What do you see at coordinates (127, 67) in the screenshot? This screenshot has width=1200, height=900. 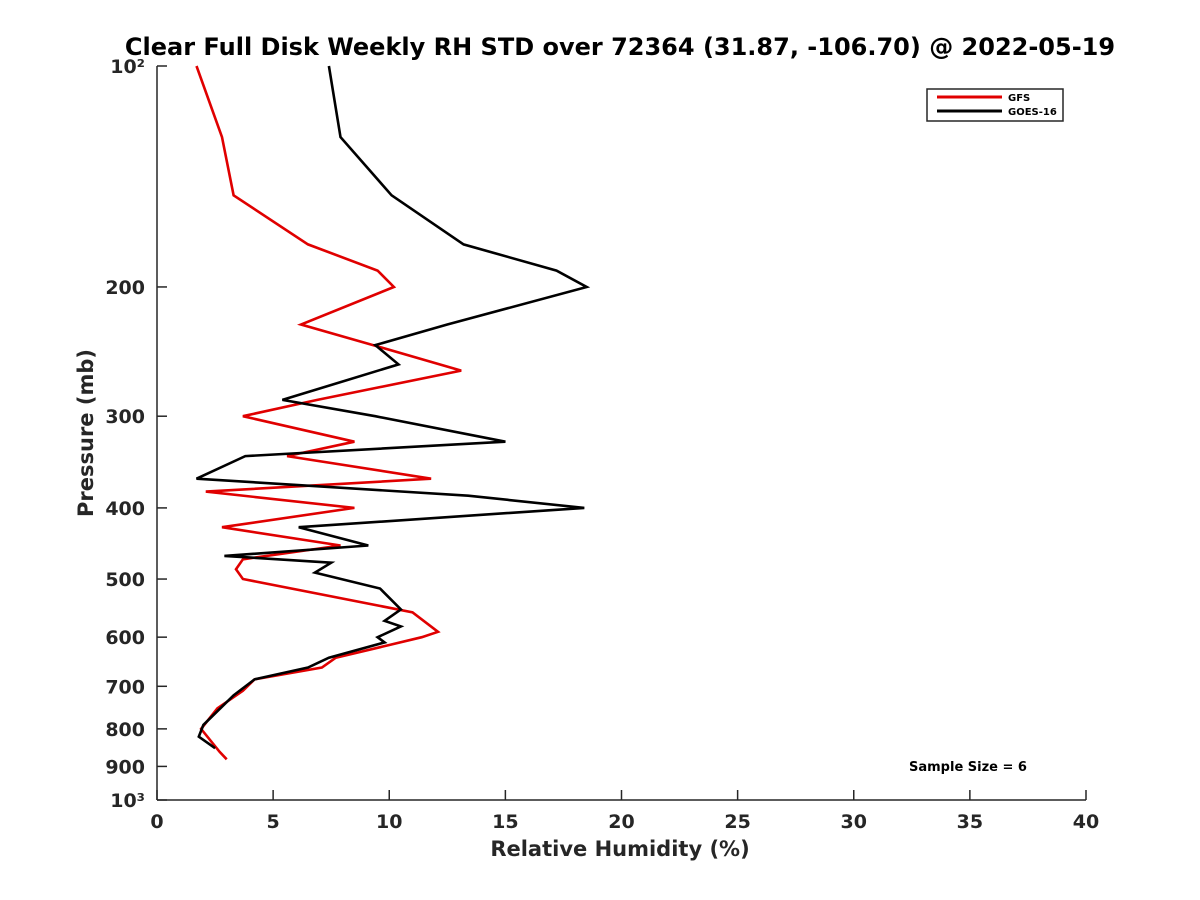 I see `y-tick-label: 10²` at bounding box center [127, 67].